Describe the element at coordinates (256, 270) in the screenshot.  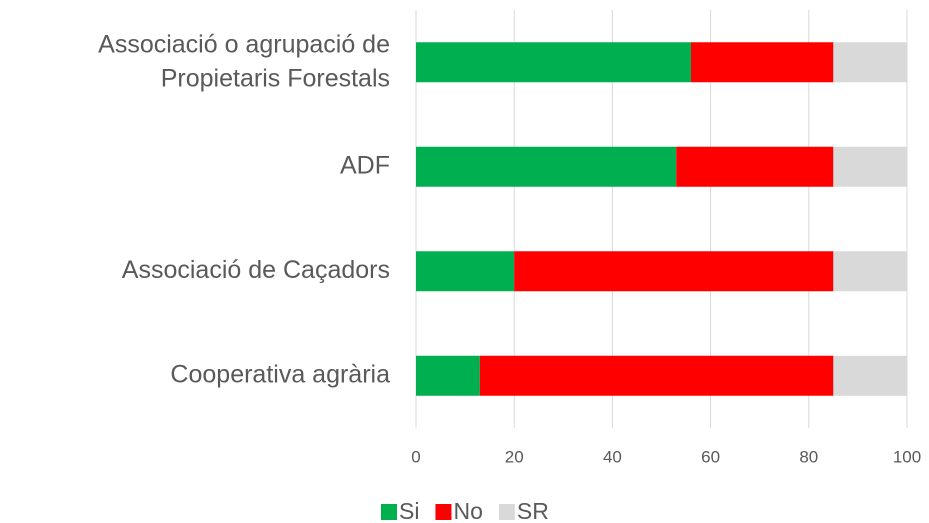
I see `y-tick-label: Associació de Caçadors` at that location.